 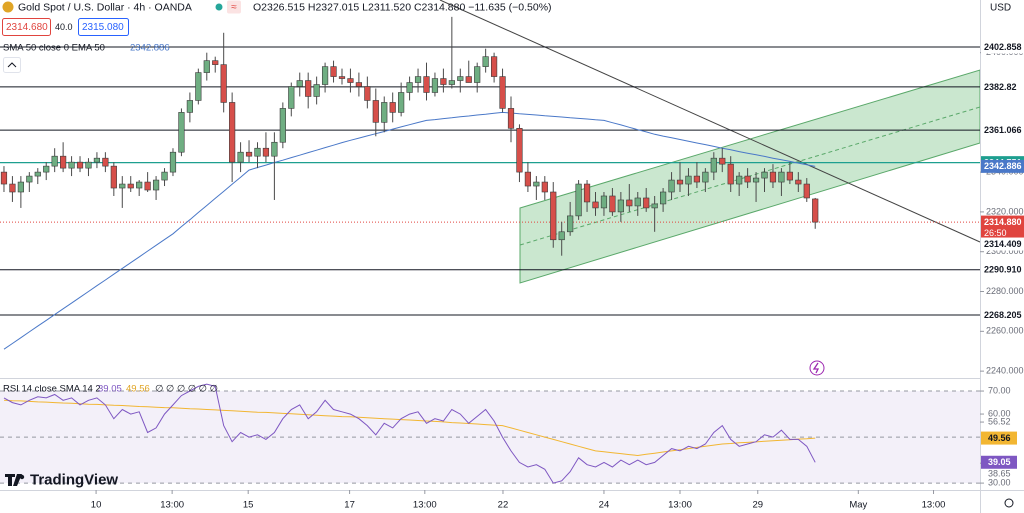 What do you see at coordinates (1005, 331) in the screenshot?
I see `y-tick-label: 2260.000` at bounding box center [1005, 331].